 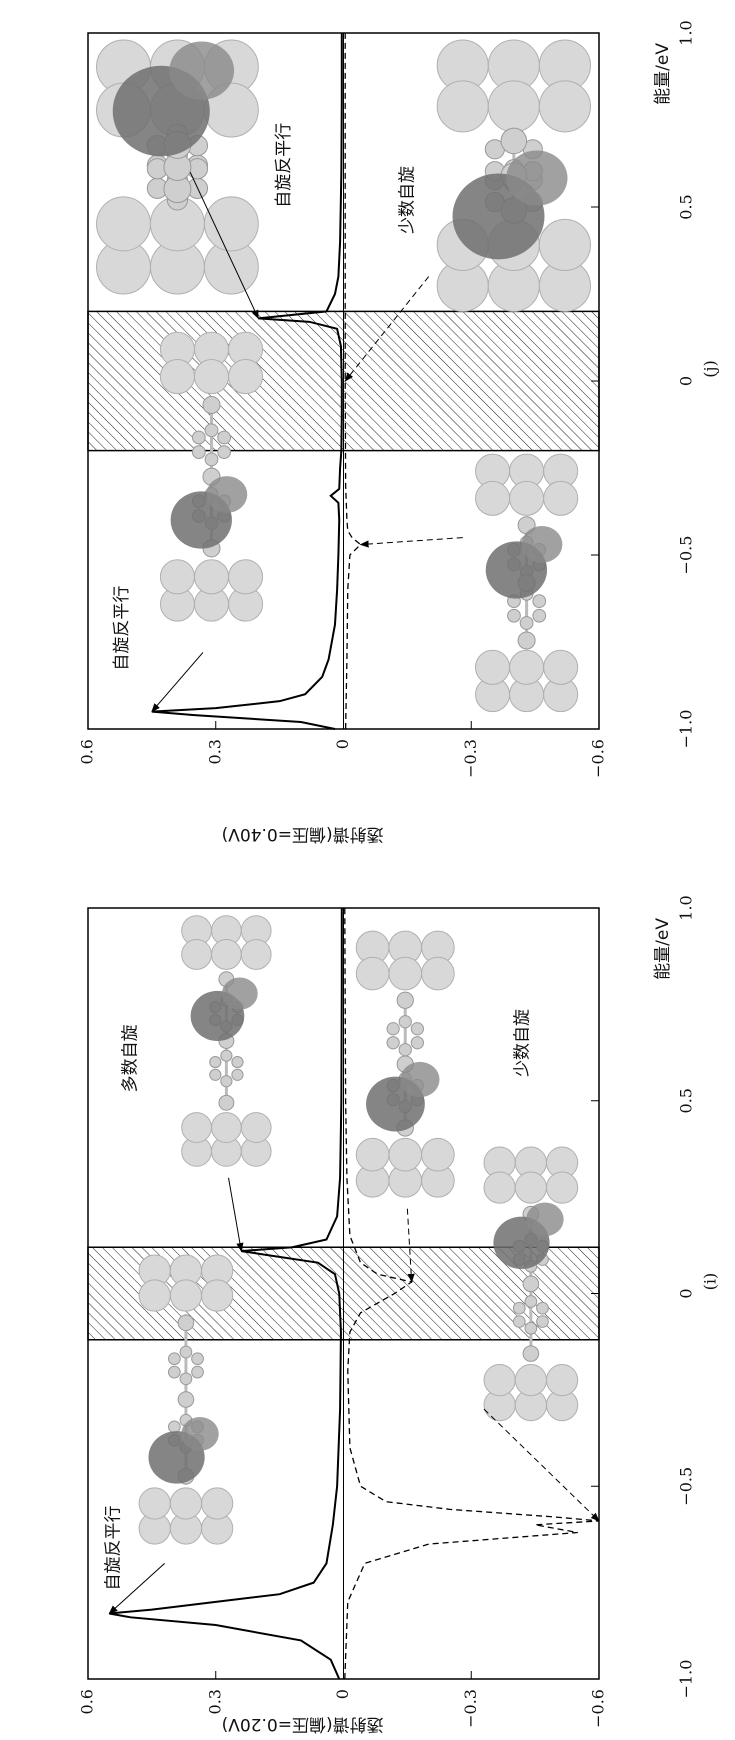 What do you see at coordinates (214, 751) in the screenshot?
I see `y-tick-label: 0.3` at bounding box center [214, 751].